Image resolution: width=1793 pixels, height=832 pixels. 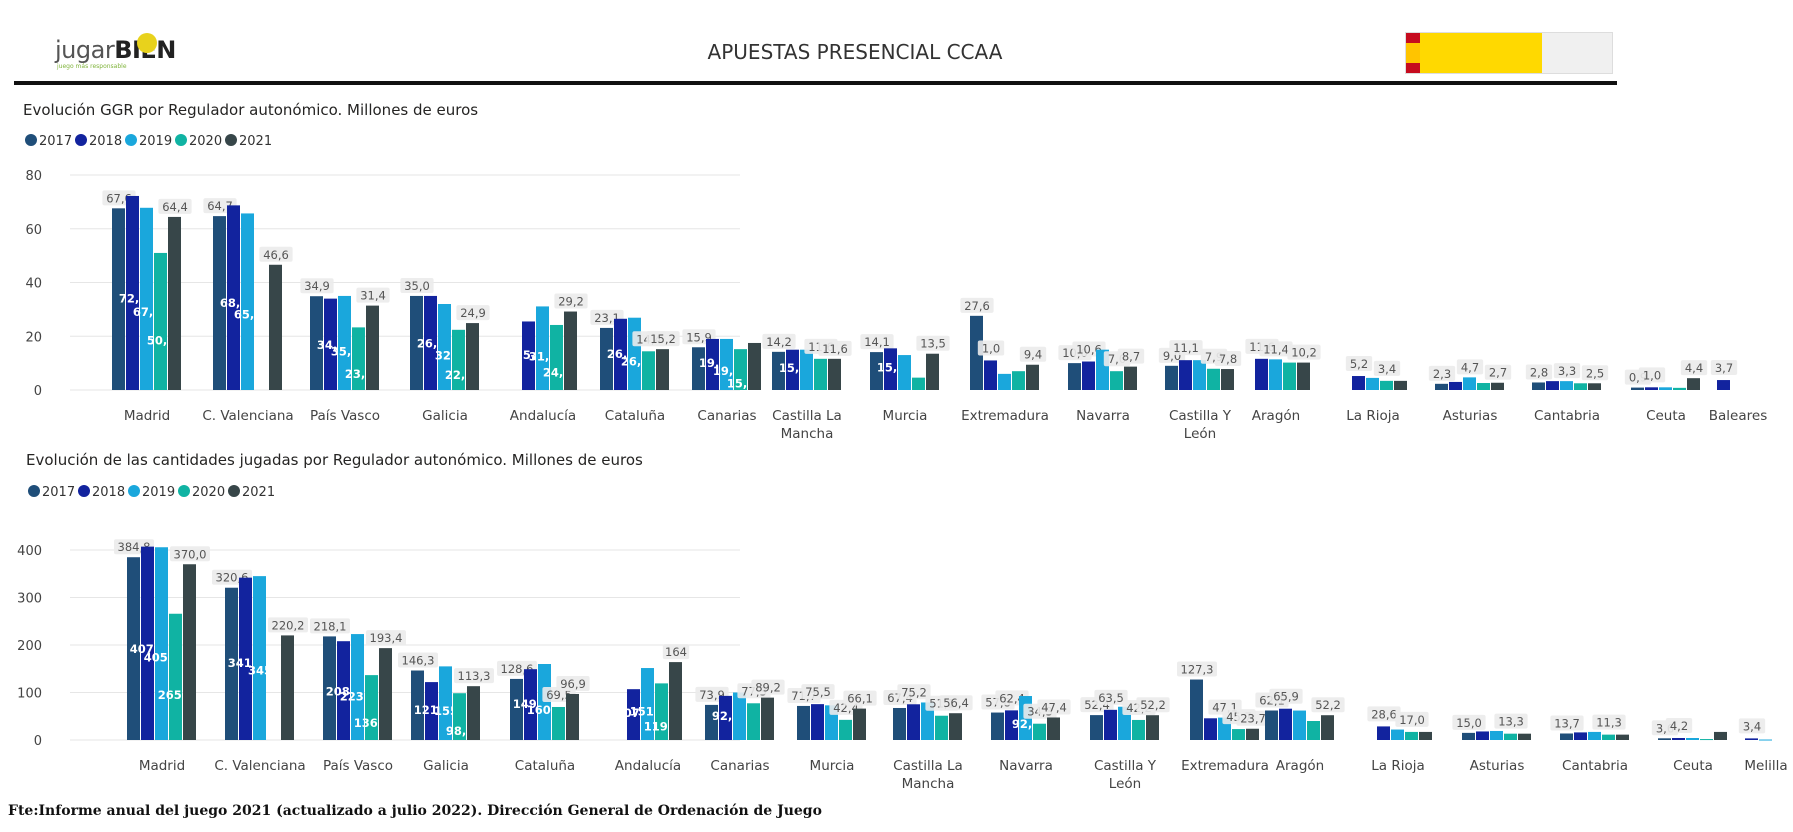 I want to click on data-label: 3,3, so click(x=1567, y=371).